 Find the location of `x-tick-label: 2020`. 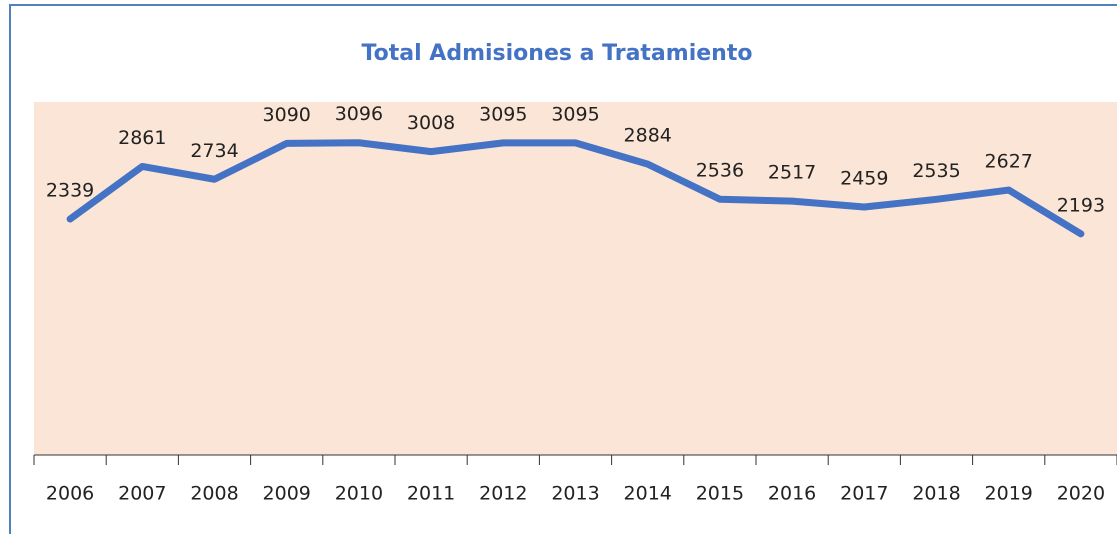

x-tick-label: 2020 is located at coordinates (1081, 494).